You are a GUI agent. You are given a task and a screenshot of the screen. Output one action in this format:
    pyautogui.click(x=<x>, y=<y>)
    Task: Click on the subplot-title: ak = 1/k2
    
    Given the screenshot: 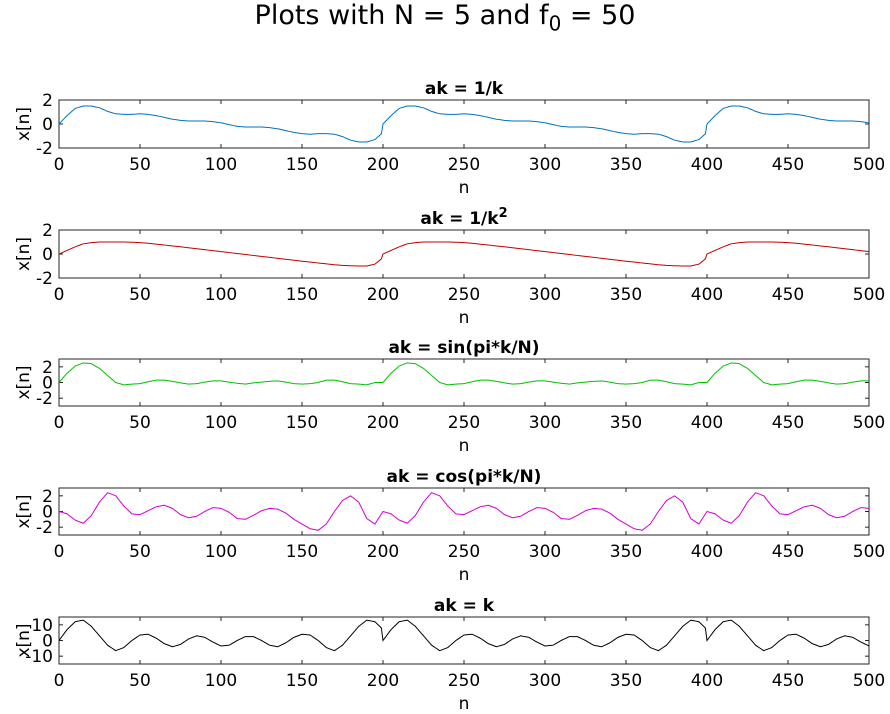 What is the action you would take?
    pyautogui.click(x=463, y=217)
    